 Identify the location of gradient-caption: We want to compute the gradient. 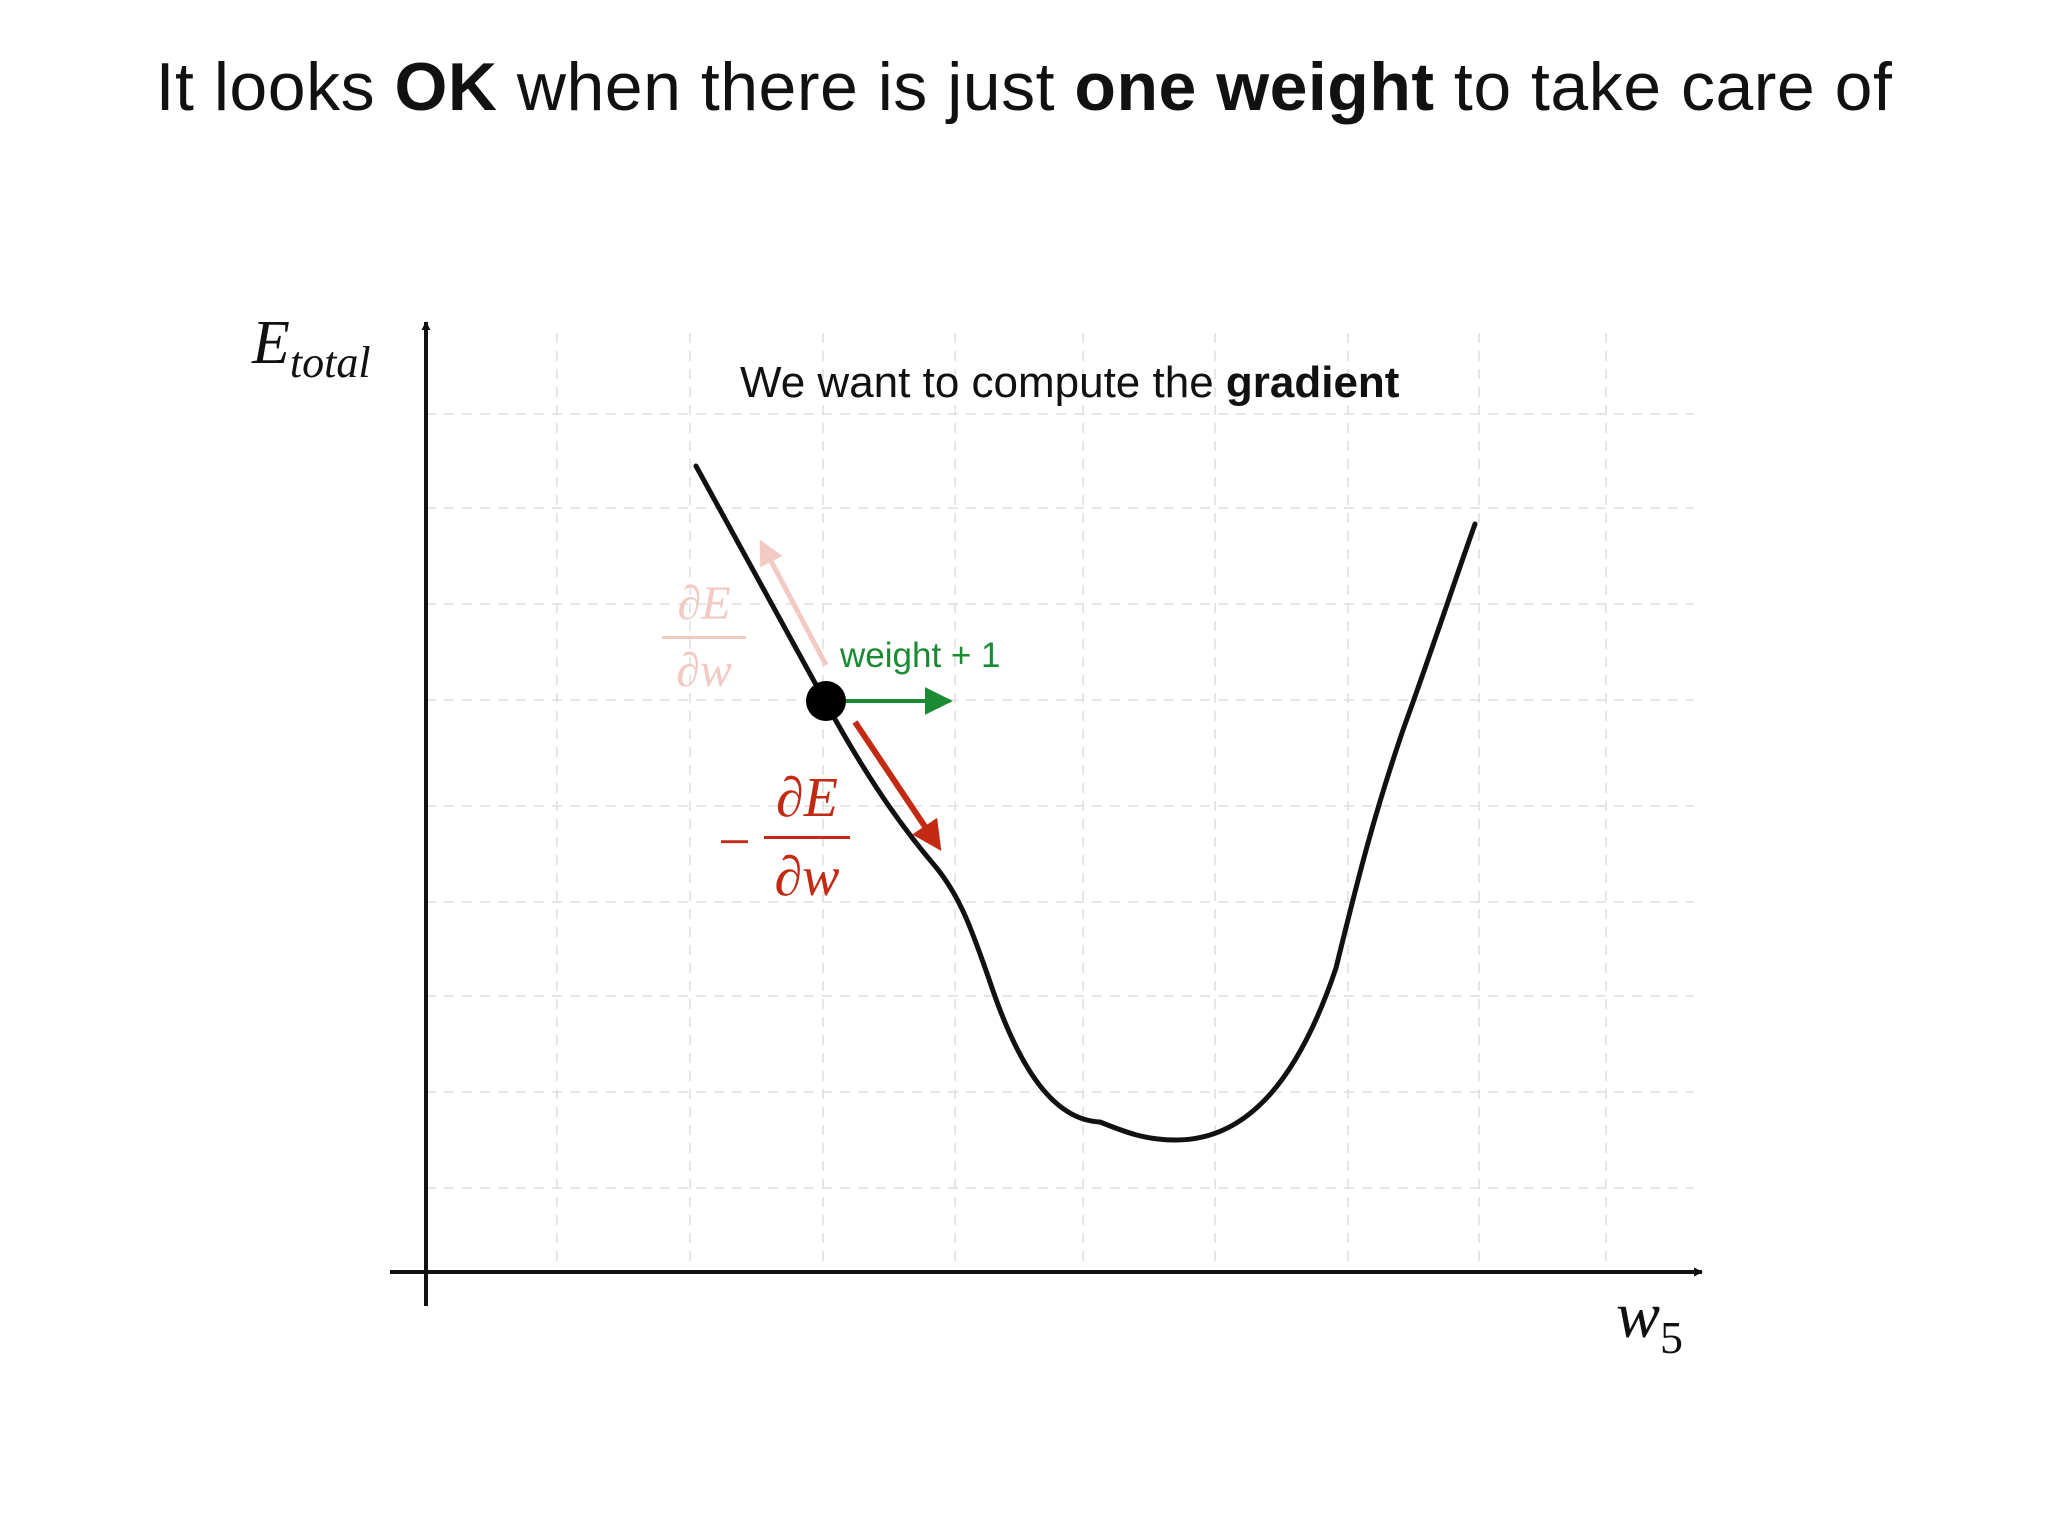
(1069, 383).